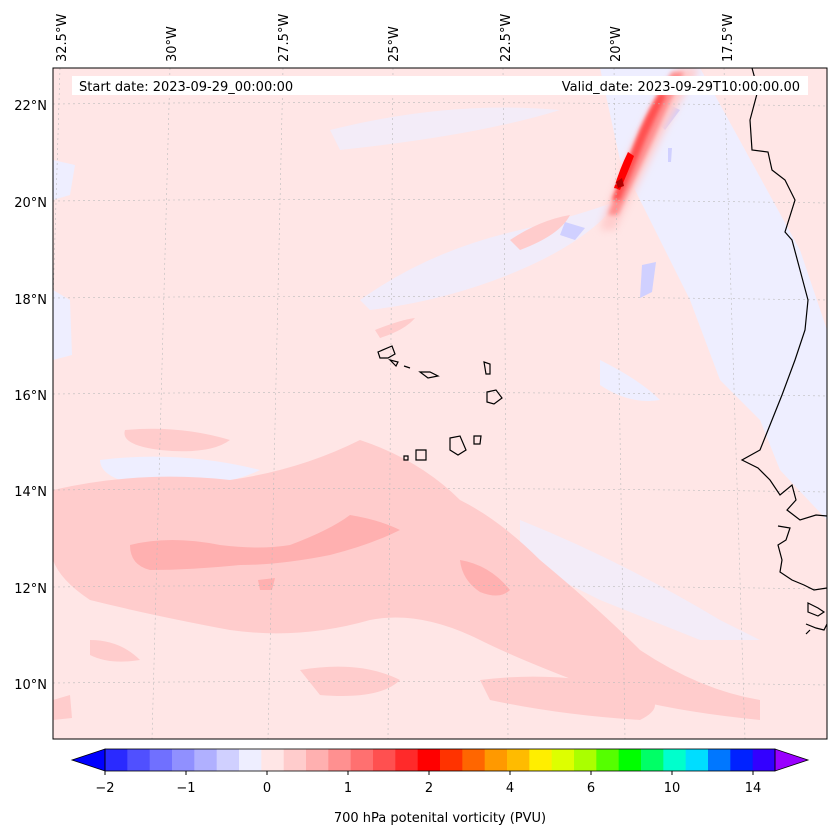  What do you see at coordinates (320, 555) in the screenshot?
I see `moderate-pv-bands` at bounding box center [320, 555].